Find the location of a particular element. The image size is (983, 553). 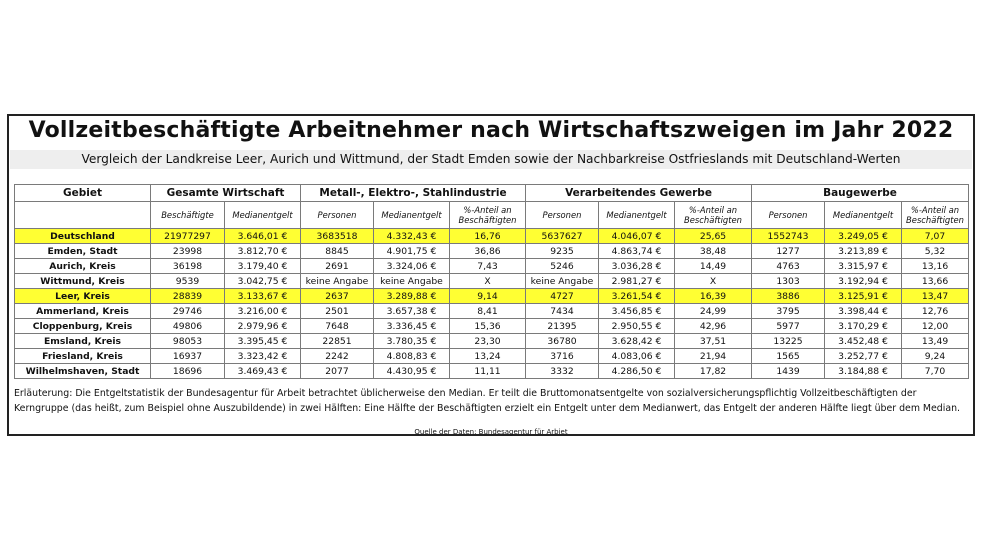

table-cell: 3.780,35 € is located at coordinates (411, 341).